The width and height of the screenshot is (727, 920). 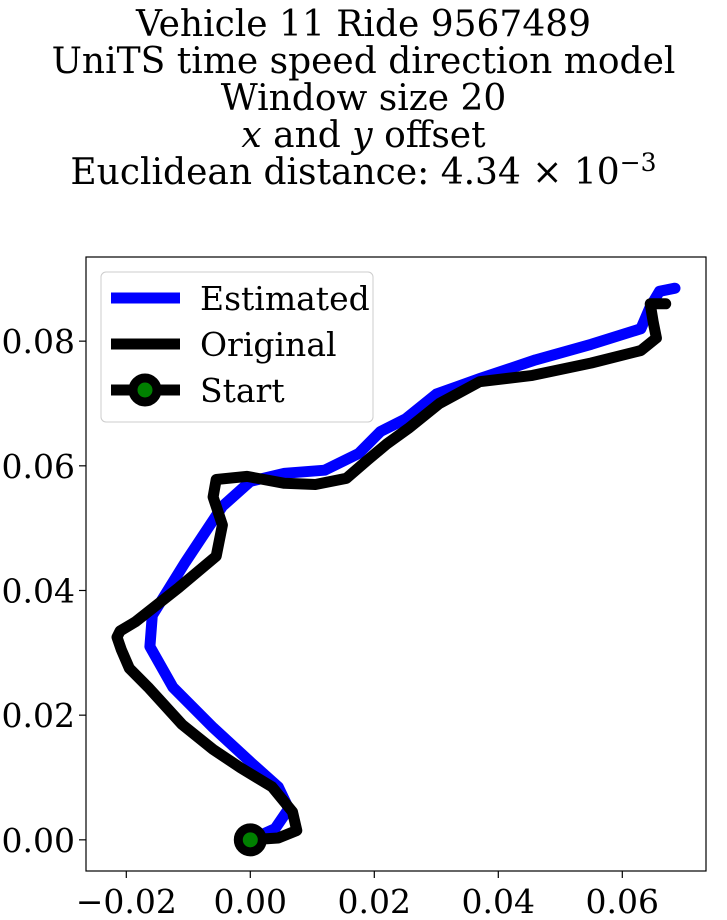 What do you see at coordinates (38, 715) in the screenshot?
I see `y-tick-label: 0.02` at bounding box center [38, 715].